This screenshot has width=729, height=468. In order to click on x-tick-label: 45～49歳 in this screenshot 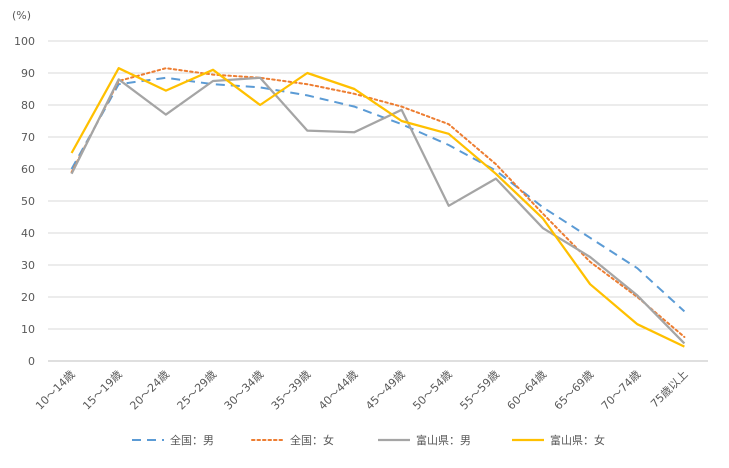, I will do `click(385, 390)`.